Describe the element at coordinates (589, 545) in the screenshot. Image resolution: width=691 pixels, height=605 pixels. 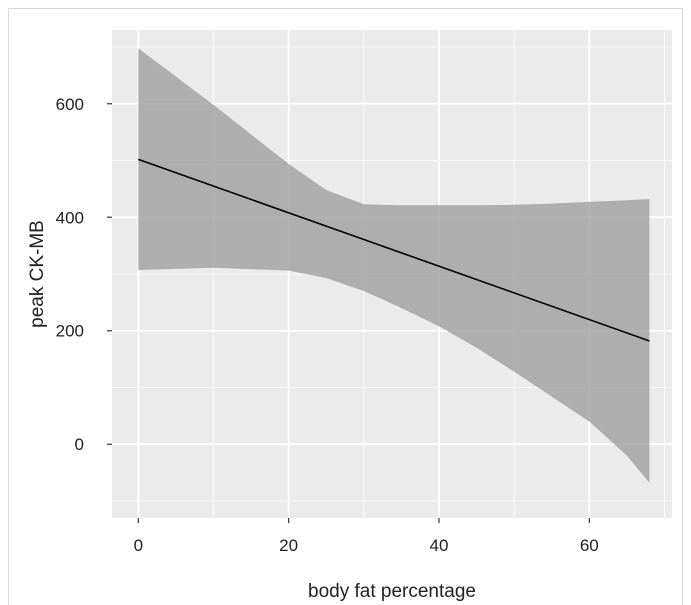
I see `x-tick-label: 60` at that location.